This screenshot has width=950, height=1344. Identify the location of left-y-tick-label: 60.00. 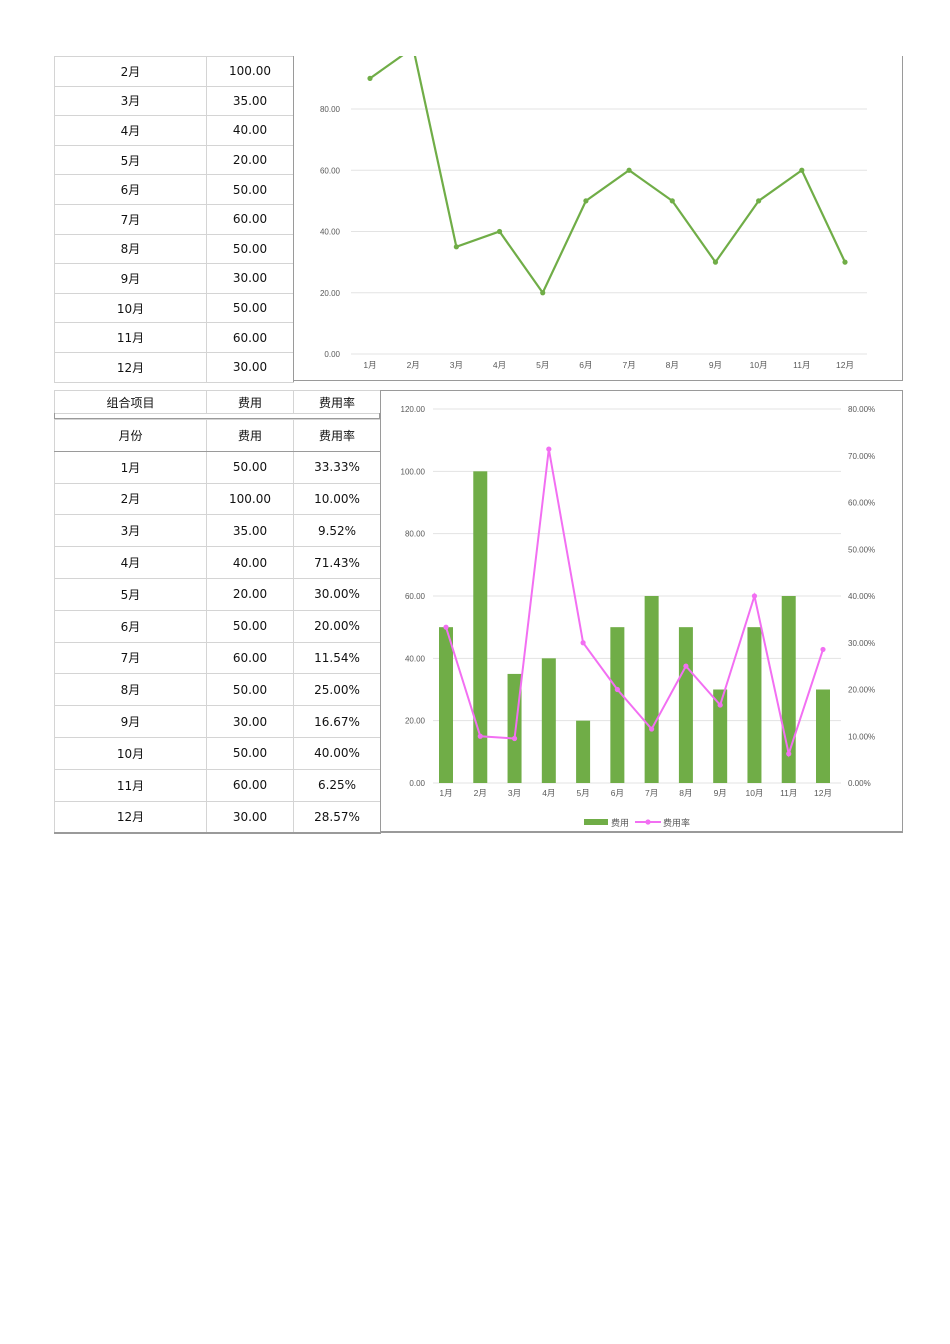
(415, 596).